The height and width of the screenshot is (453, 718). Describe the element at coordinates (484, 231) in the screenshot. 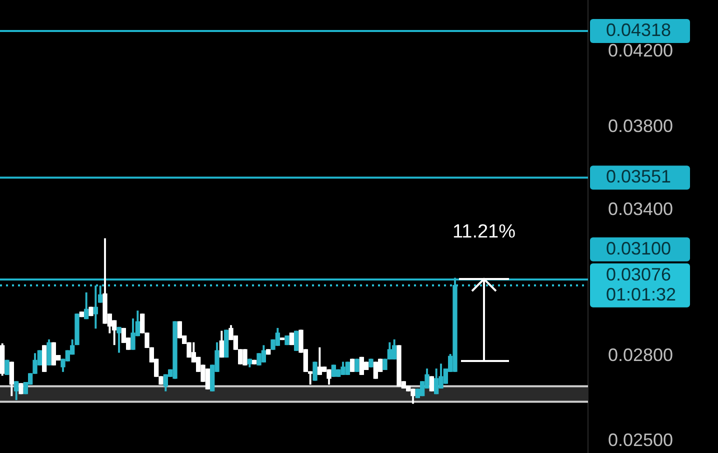

I see `annotation: 11.21%` at that location.